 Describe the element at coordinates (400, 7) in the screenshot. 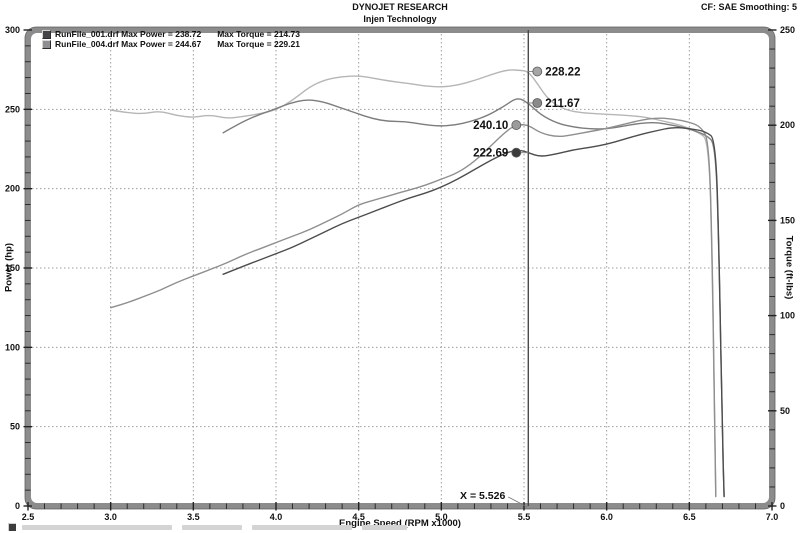

I see `page-title: DYNOJET RESEARCH` at that location.